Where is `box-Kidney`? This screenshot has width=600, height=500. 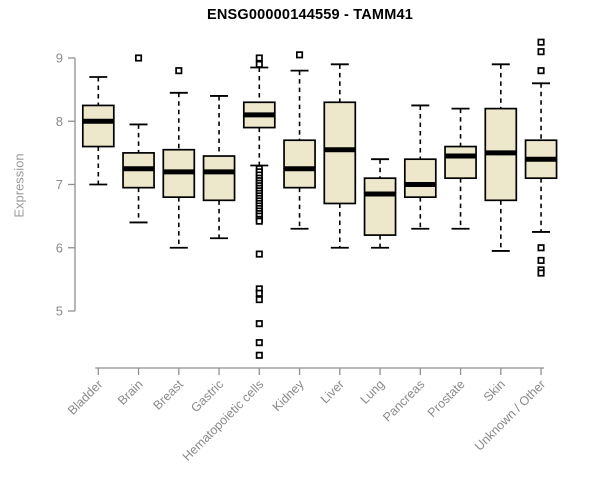 box-Kidney is located at coordinates (299, 164).